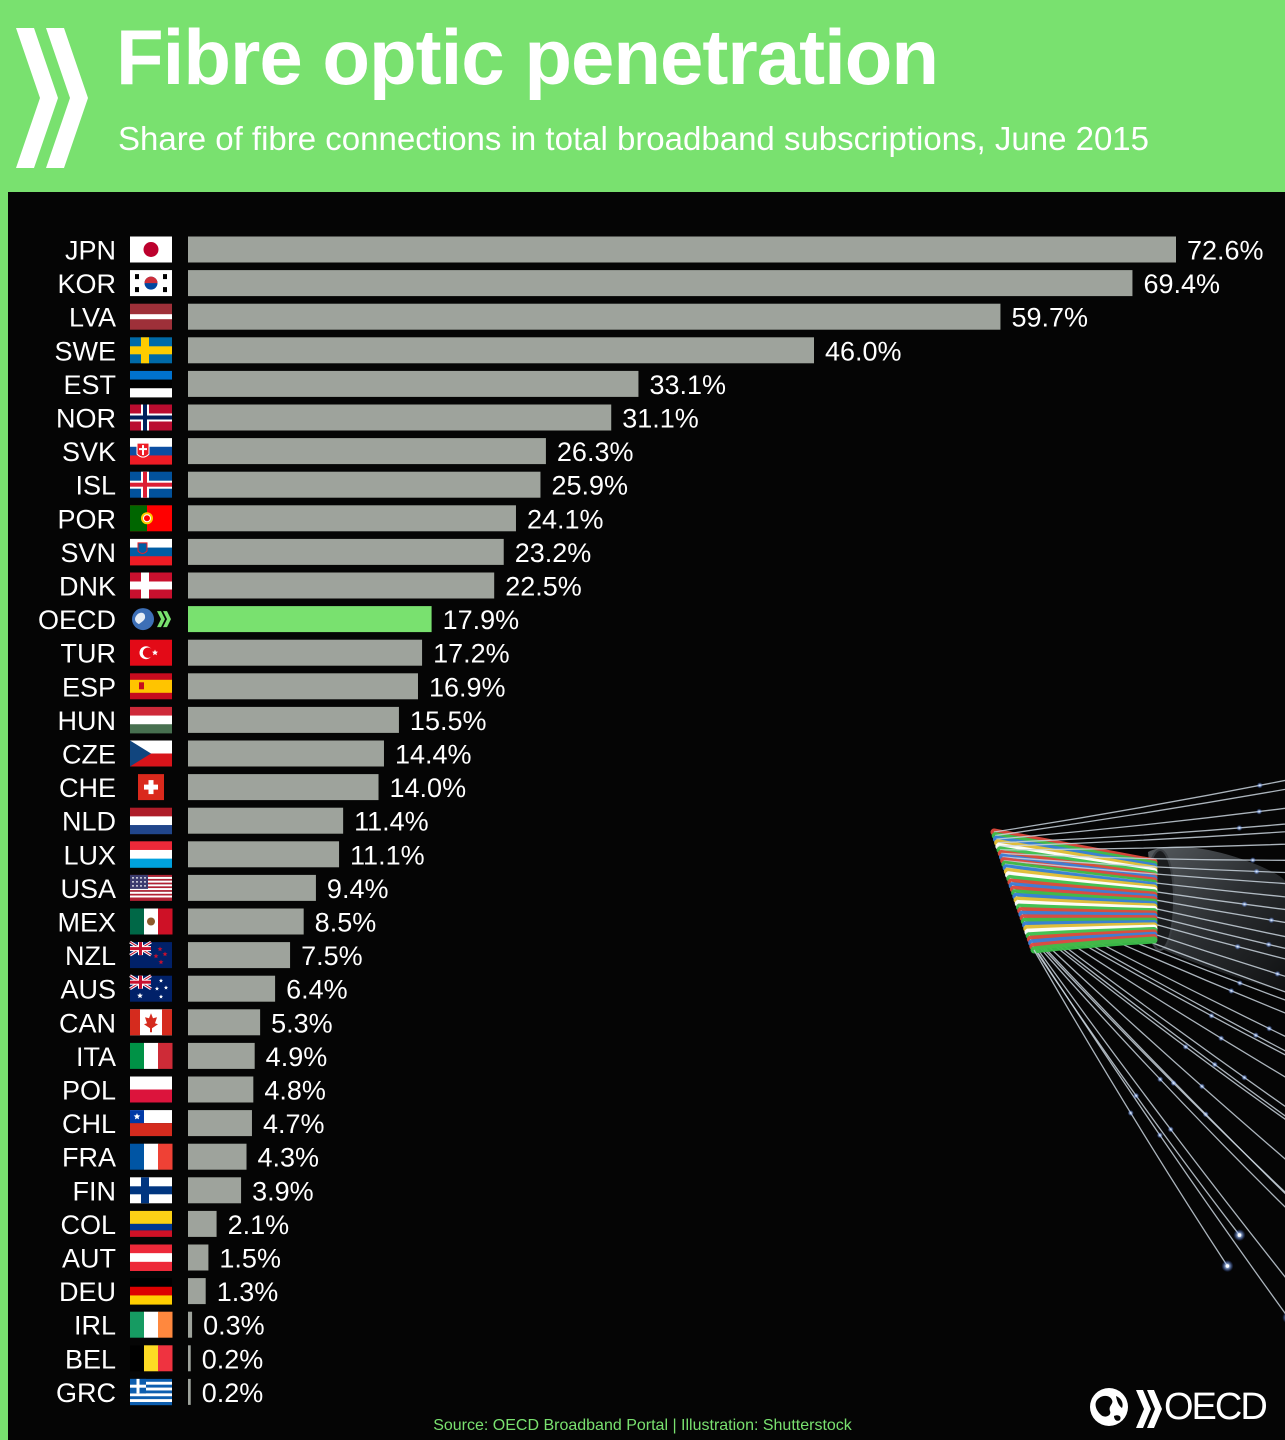  Describe the element at coordinates (682, 249) in the screenshot. I see `bar-jpn` at that location.